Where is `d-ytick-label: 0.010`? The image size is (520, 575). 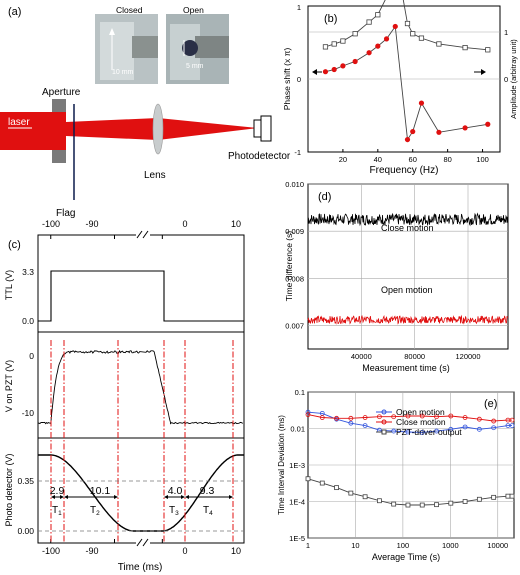
d-ytick-label: 0.010 is located at coordinates (294, 184).